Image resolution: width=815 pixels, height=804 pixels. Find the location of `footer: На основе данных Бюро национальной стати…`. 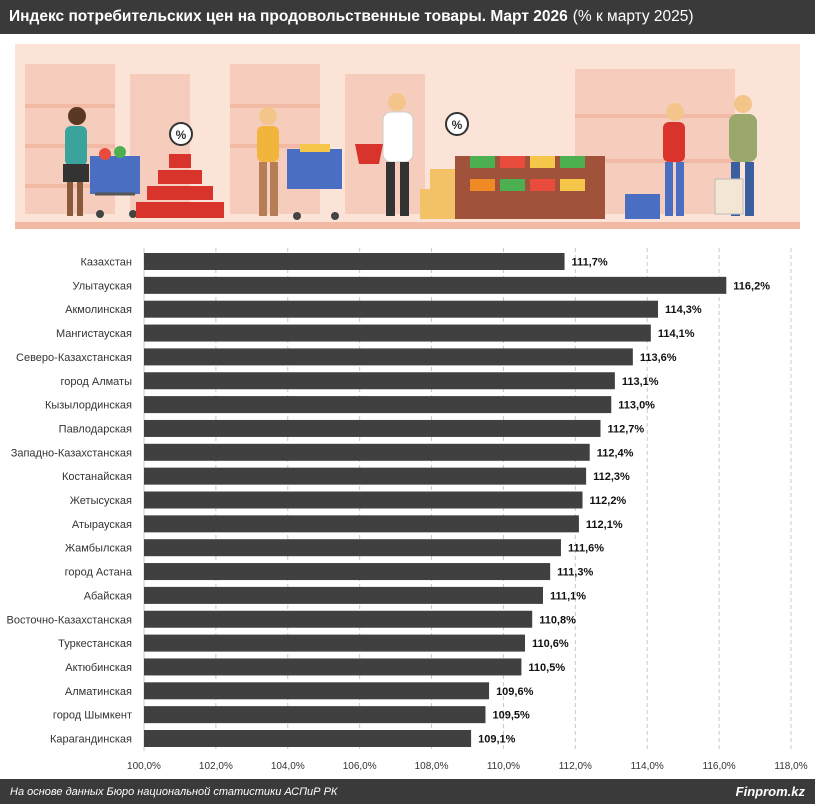

footer: На основе данных Бюро национальной стати… is located at coordinates (407, 791).